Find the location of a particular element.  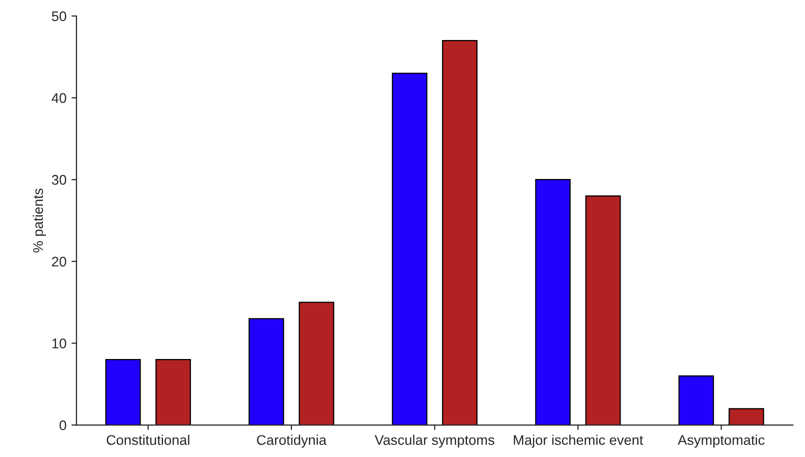

y-tick-label: 40 is located at coordinates (59, 98).